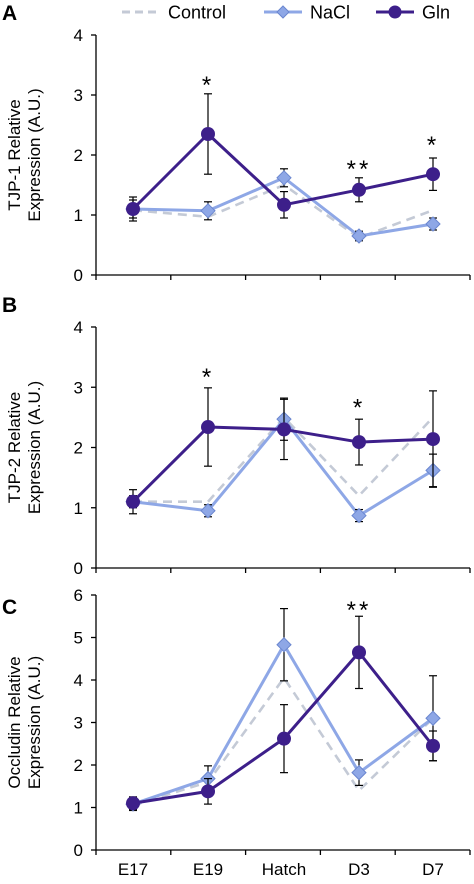  What do you see at coordinates (78, 723) in the screenshot?
I see `panel-c-ytick-label: 3` at bounding box center [78, 723].